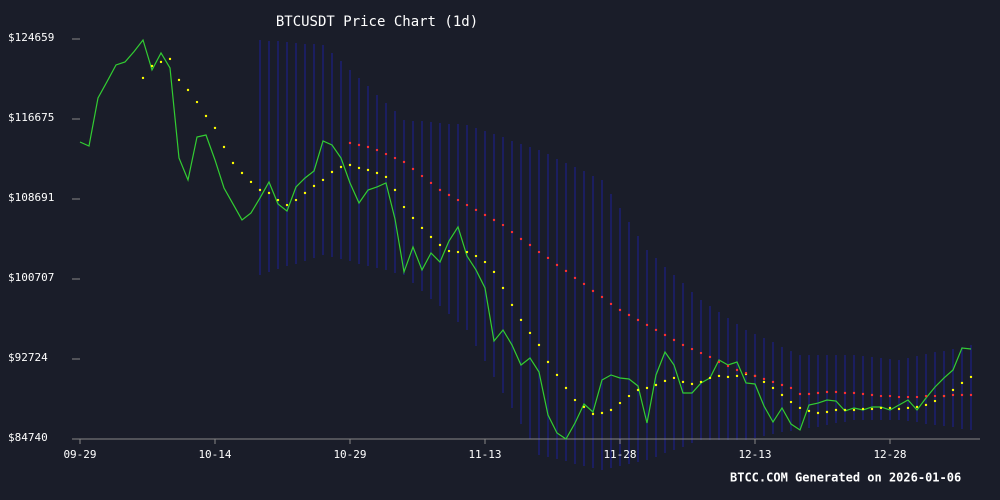 Image resolution: width=1000 pixels, height=500 pixels. What do you see at coordinates (31, 197) in the screenshot?
I see `y-tick-label: $108691` at bounding box center [31, 197].